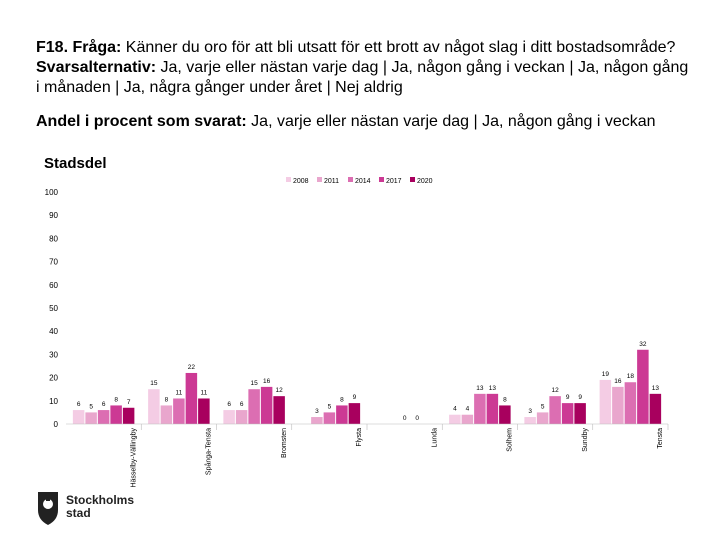 The height and width of the screenshot is (540, 720). What do you see at coordinates (75, 163) in the screenshot?
I see `x-axis-title: Stadsdel` at bounding box center [75, 163].